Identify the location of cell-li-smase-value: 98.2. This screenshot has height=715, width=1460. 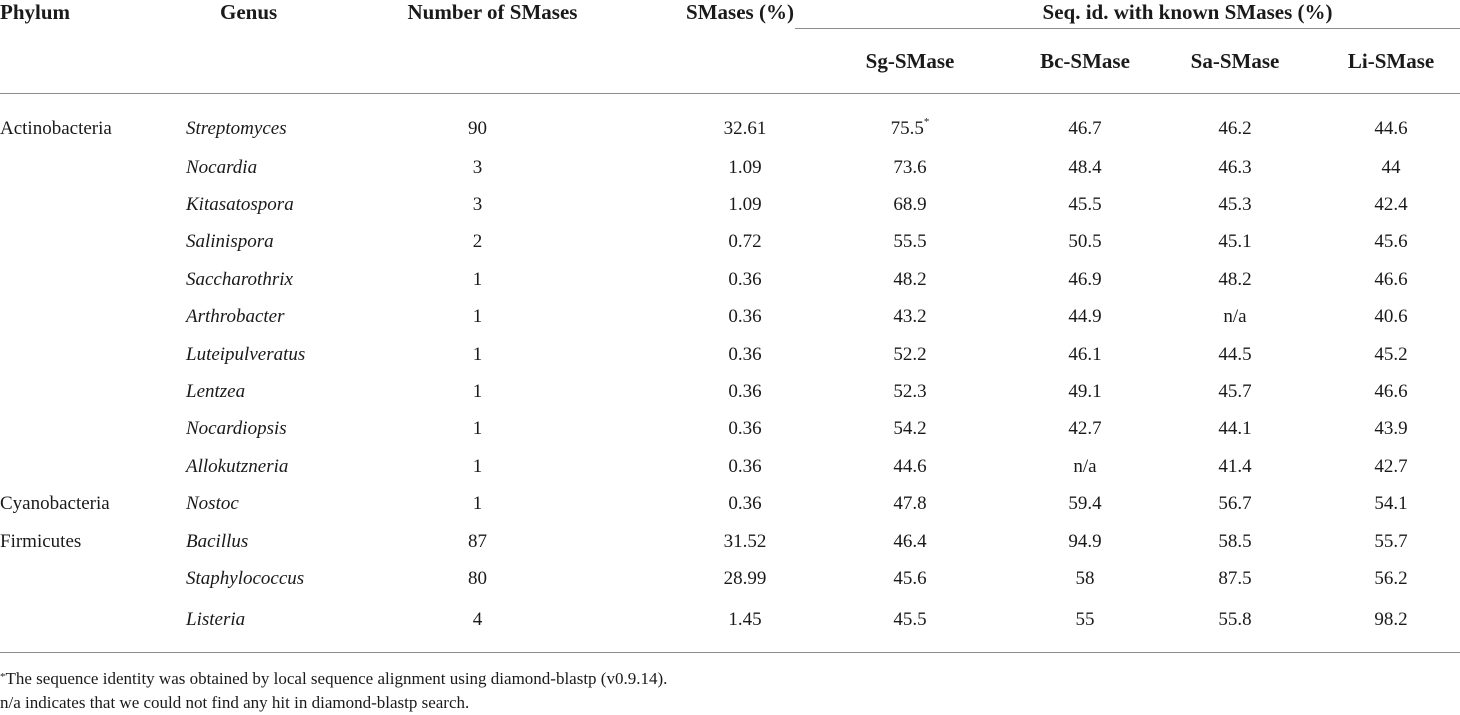
(1391, 619).